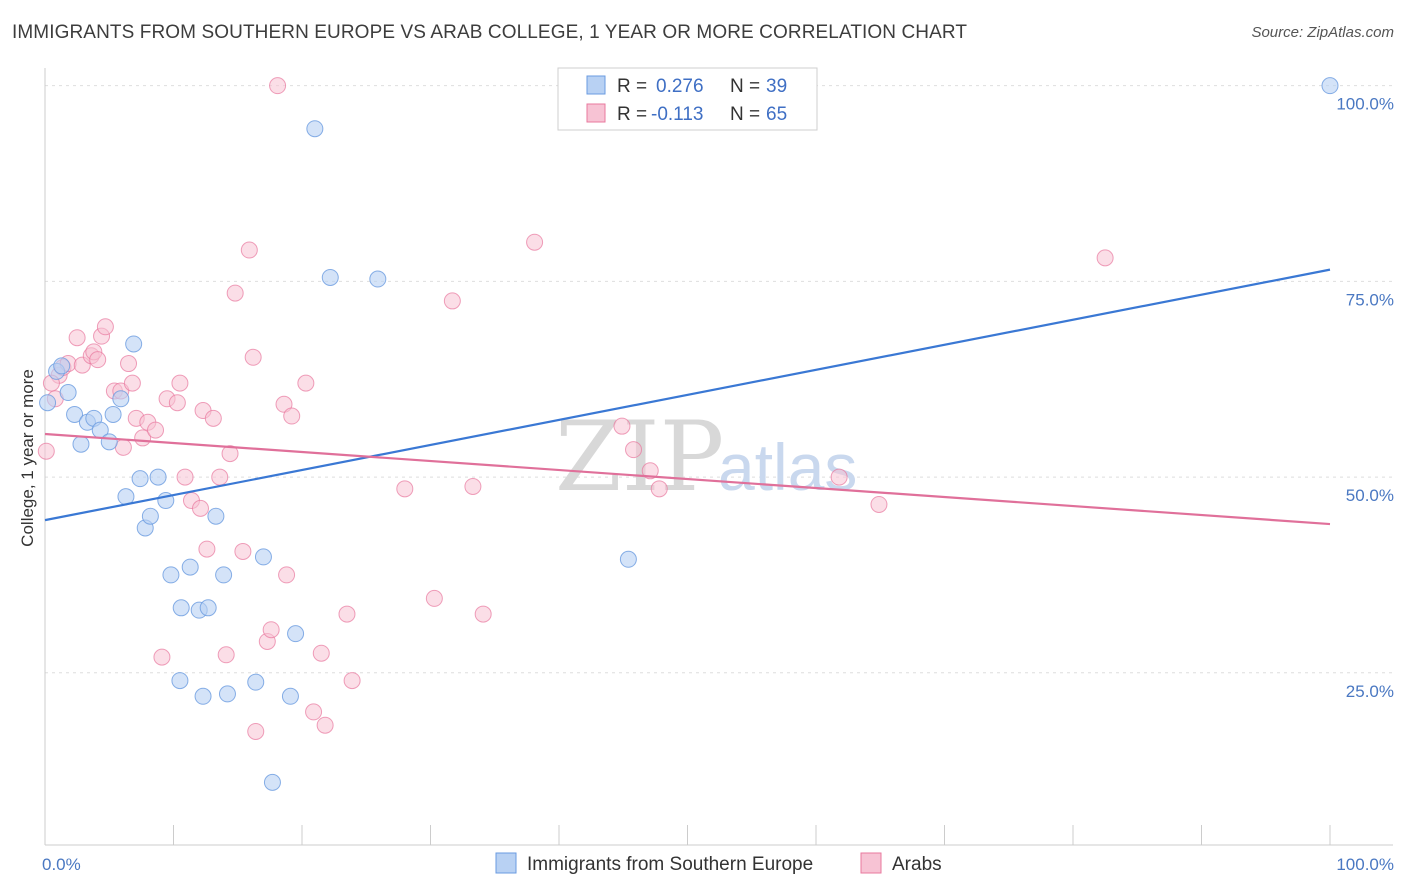  Describe the element at coordinates (1365, 864) in the screenshot. I see `x-tick-label-max: 100.0%` at that location.